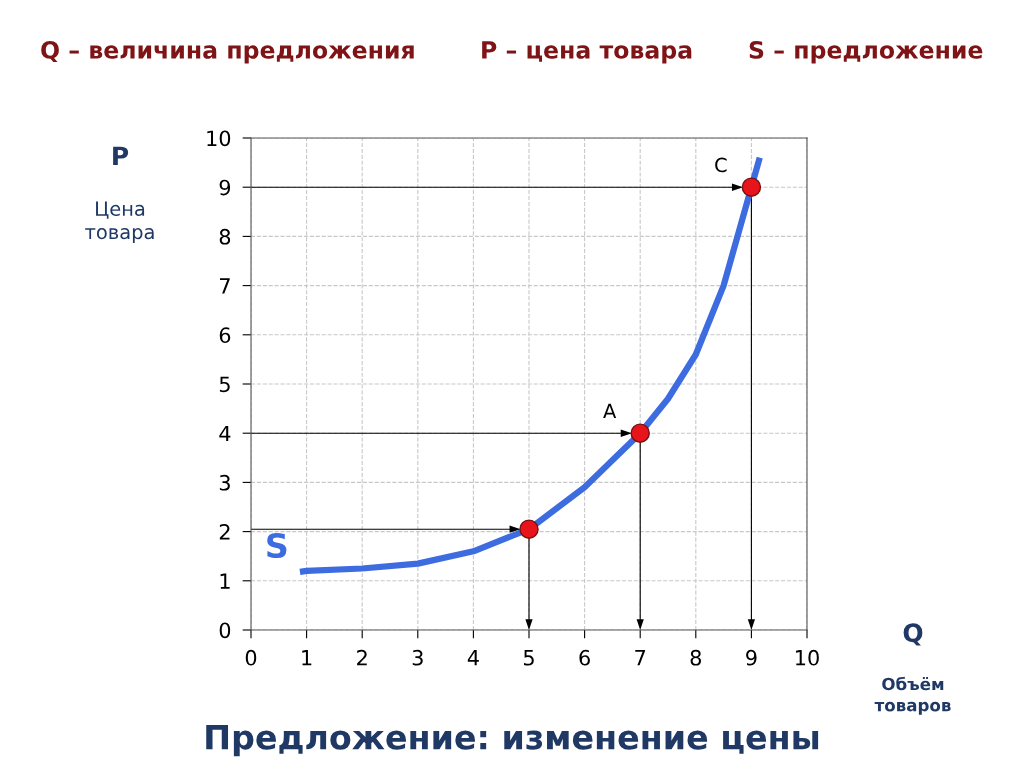 Image resolution: width=1024 pixels, height=768 pixels. Describe the element at coordinates (362, 657) in the screenshot. I see `x-tick-label: 2` at that location.